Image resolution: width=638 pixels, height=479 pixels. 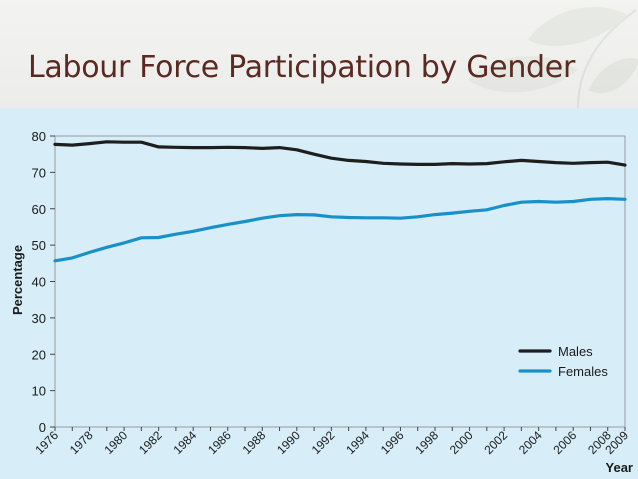 I want to click on x-tick-label: 1998, so click(x=426, y=442).